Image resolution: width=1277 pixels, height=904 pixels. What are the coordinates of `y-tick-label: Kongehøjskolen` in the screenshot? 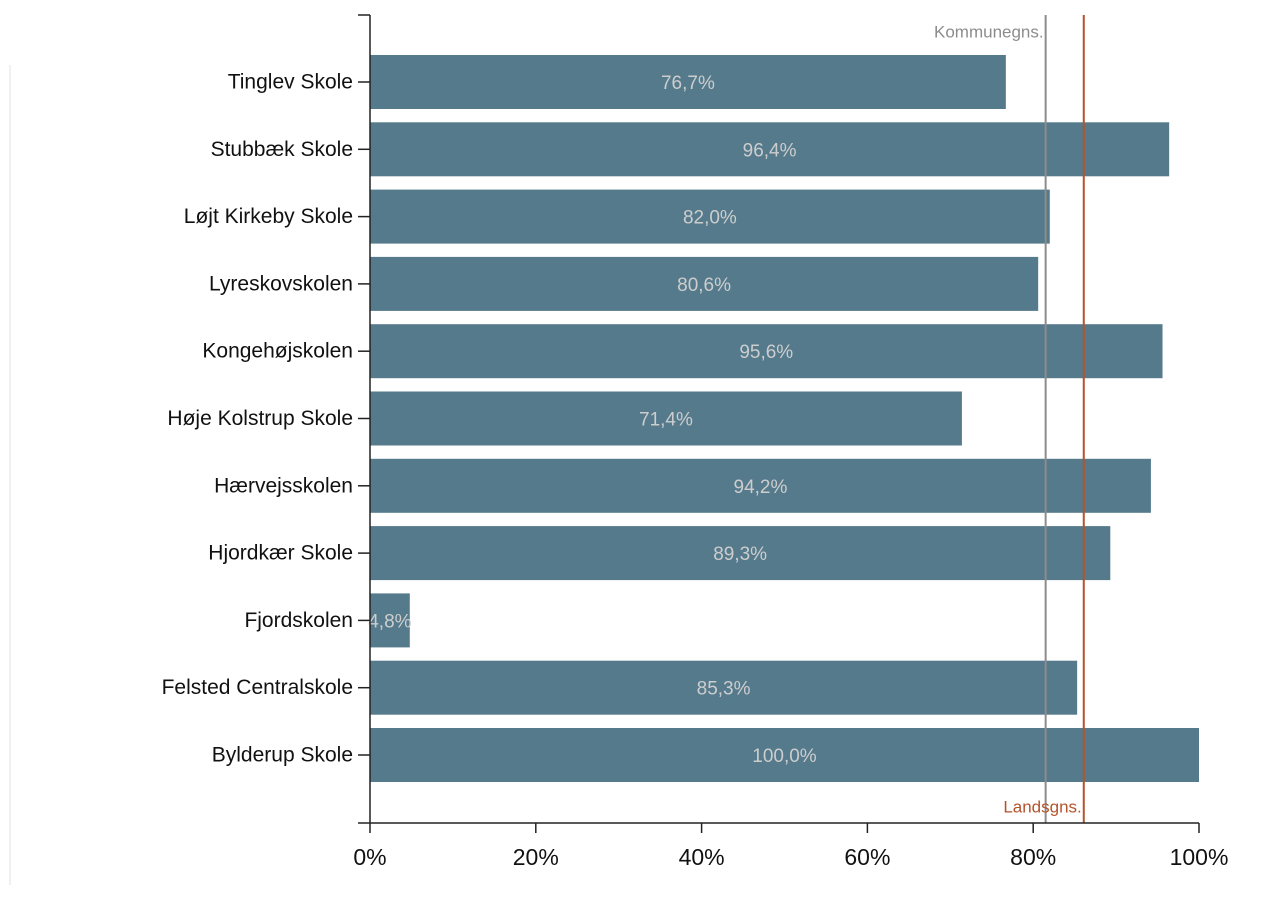 It's located at (277, 351).